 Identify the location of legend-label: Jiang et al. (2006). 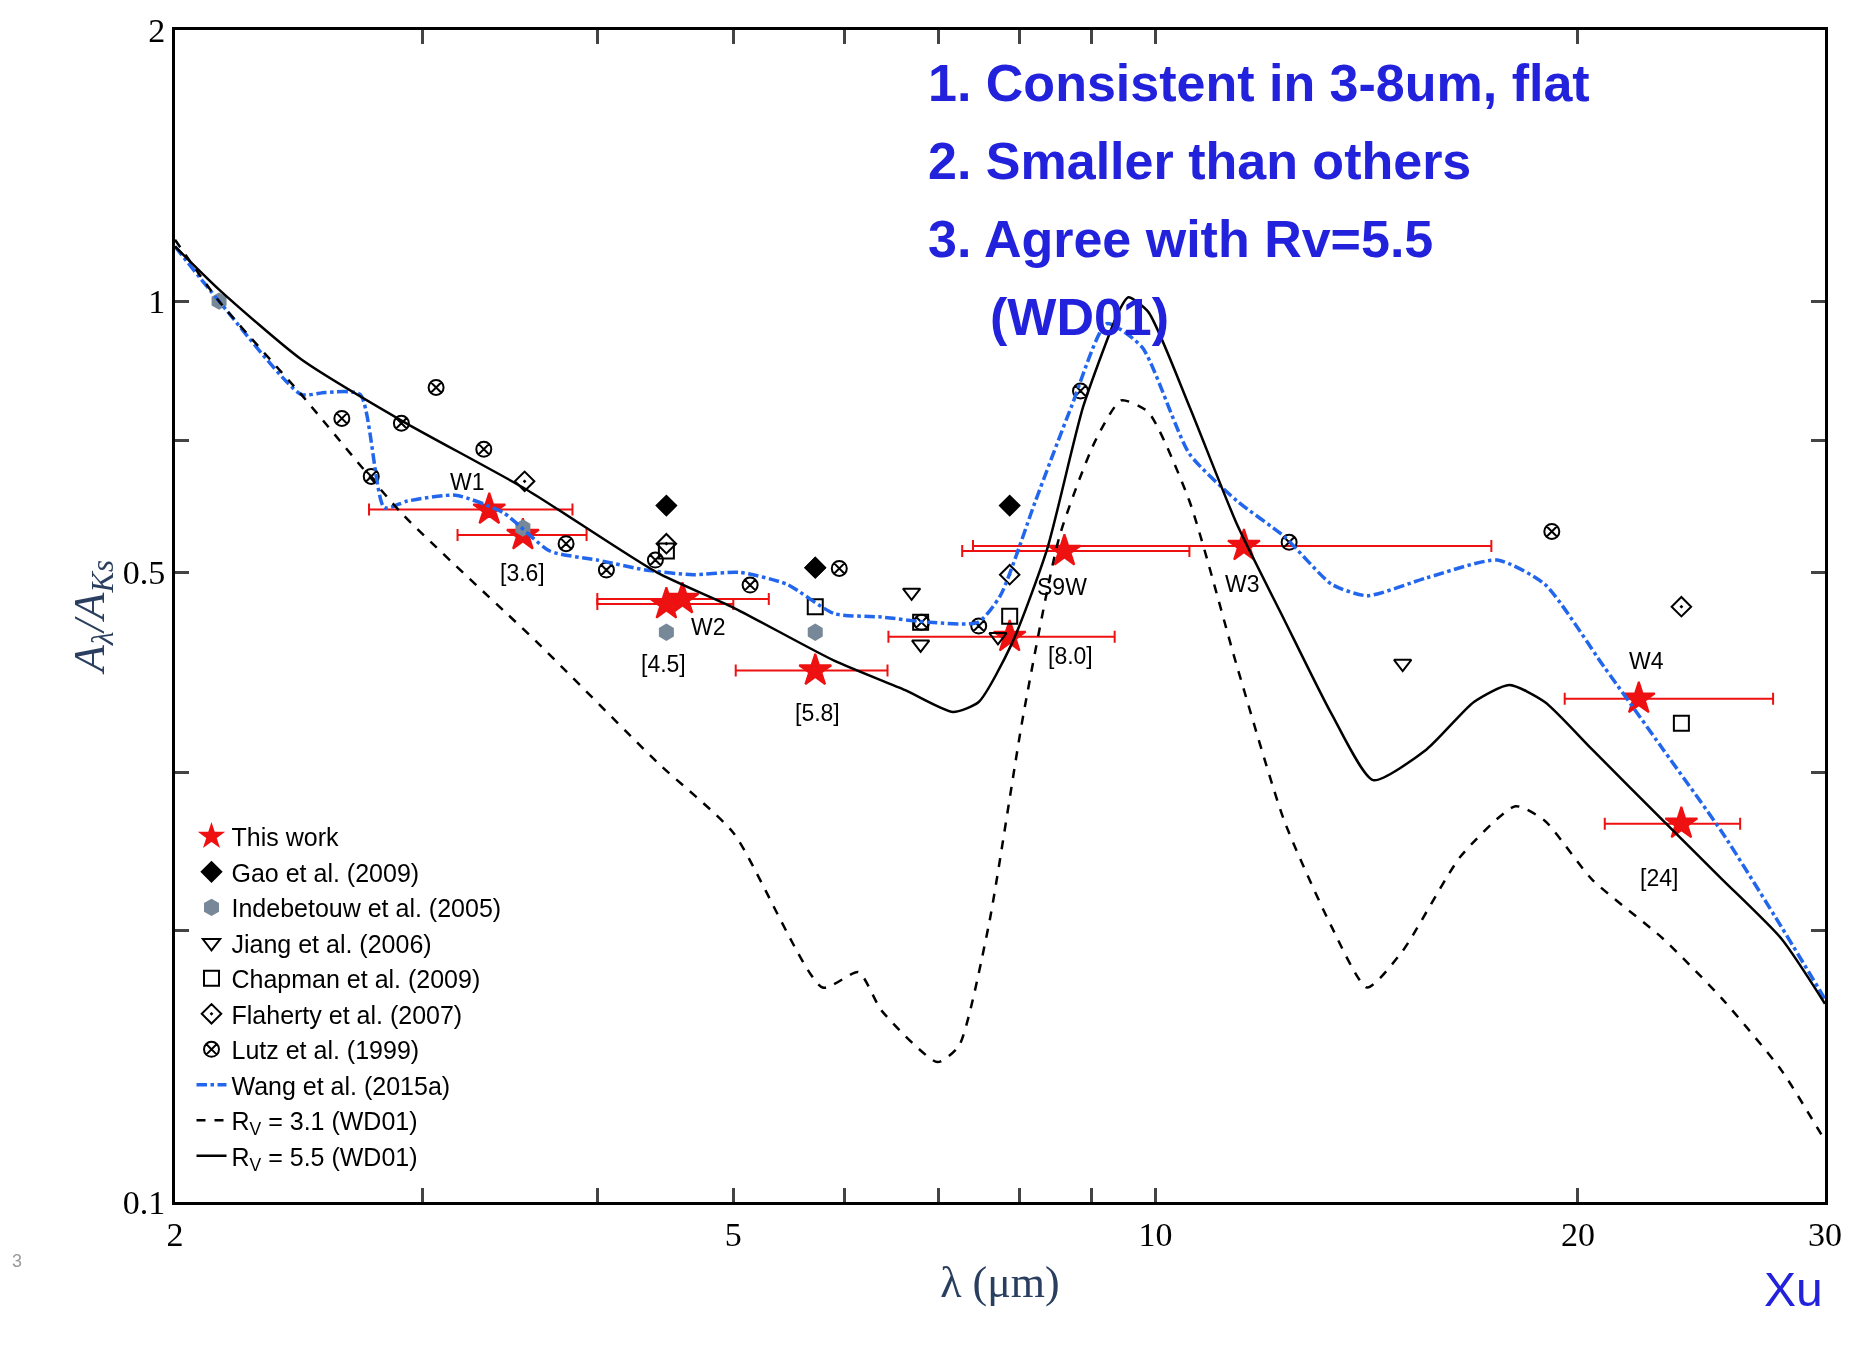
(331, 943).